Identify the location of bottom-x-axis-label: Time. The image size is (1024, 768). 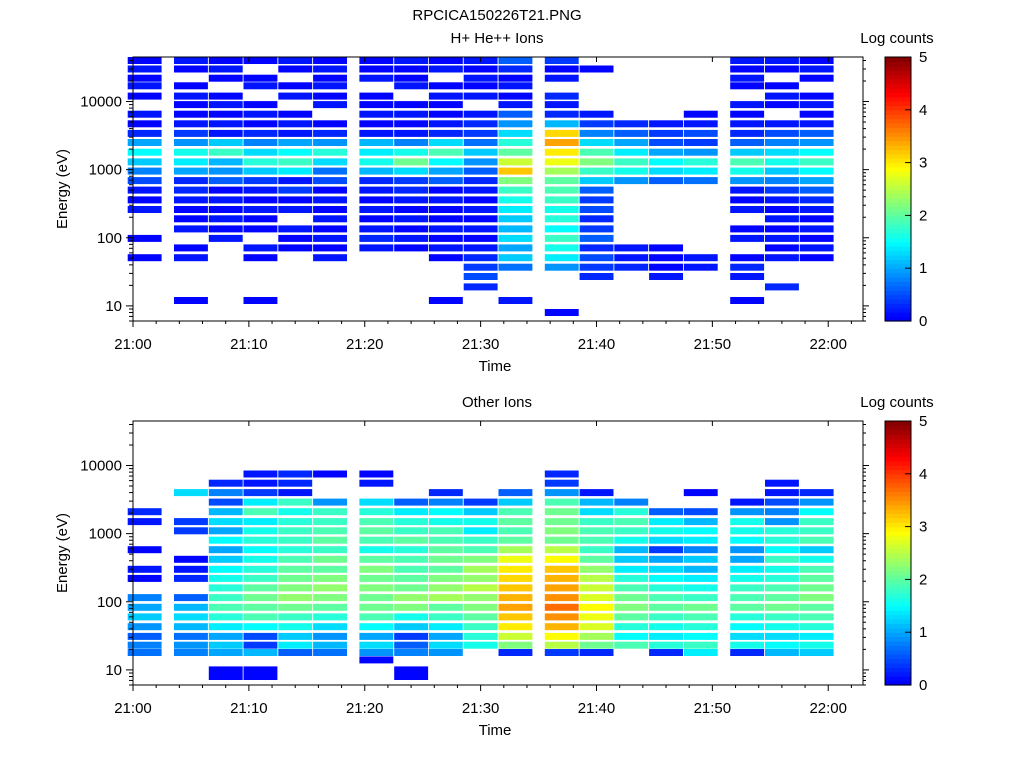
(495, 730).